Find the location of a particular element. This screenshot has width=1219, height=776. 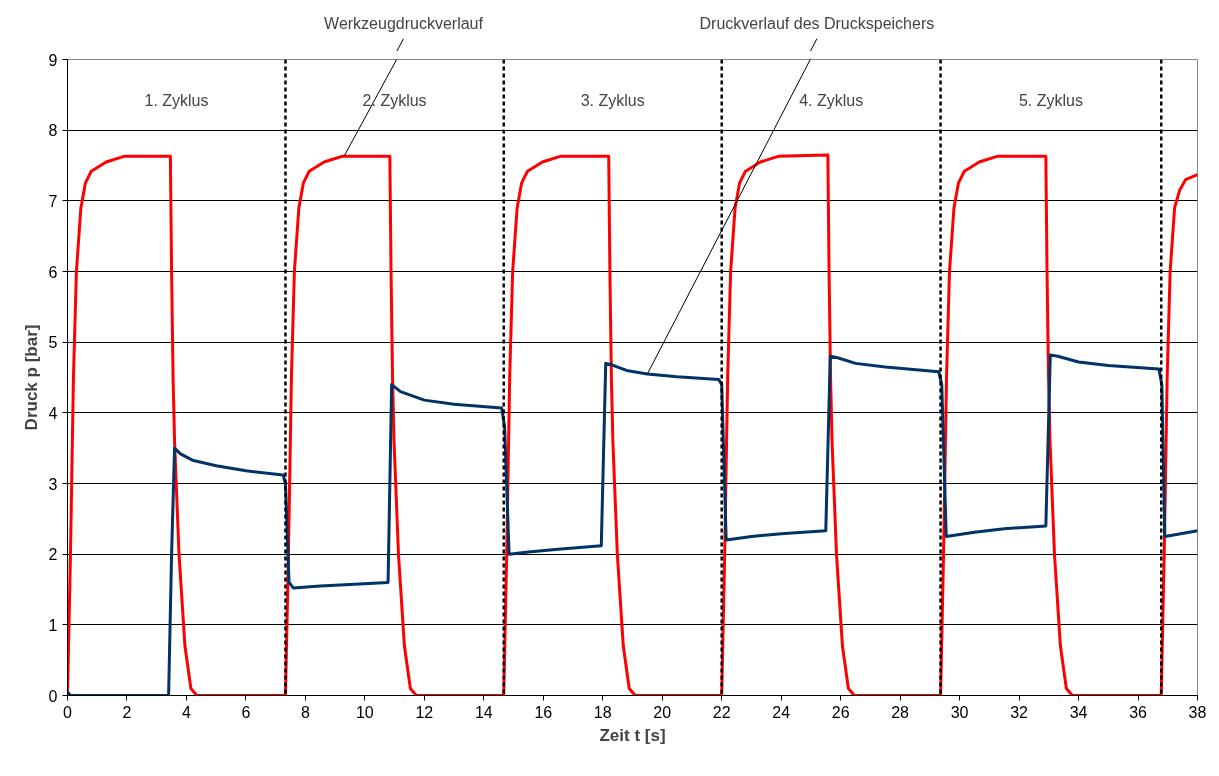

x-tick-label: 18 is located at coordinates (602, 712).